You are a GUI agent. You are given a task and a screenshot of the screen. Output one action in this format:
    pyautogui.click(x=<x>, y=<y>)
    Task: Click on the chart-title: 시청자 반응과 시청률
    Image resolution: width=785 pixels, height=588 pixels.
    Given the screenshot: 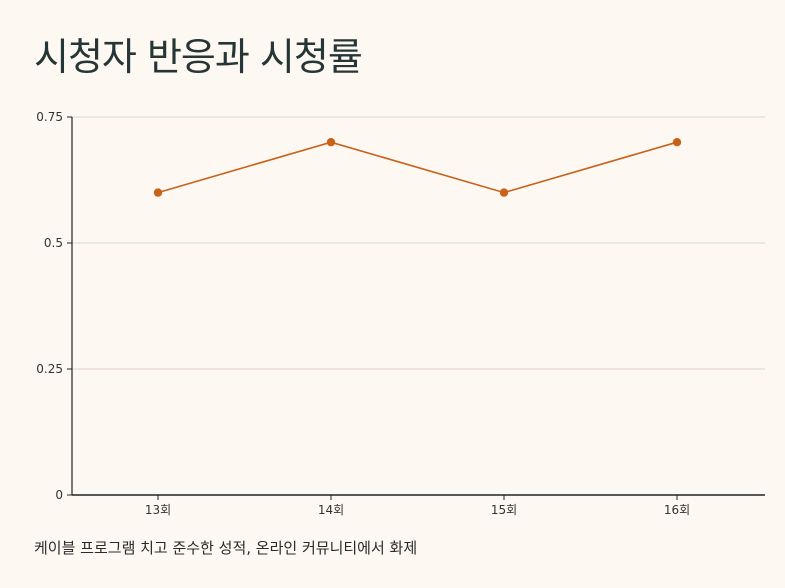 What is the action you would take?
    pyautogui.click(x=198, y=57)
    